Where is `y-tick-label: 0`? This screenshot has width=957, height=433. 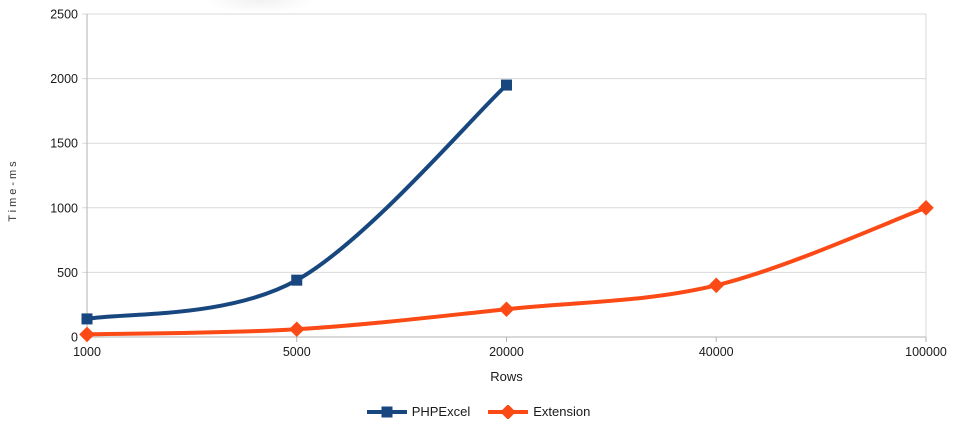 y-tick-label: 0 is located at coordinates (74, 338).